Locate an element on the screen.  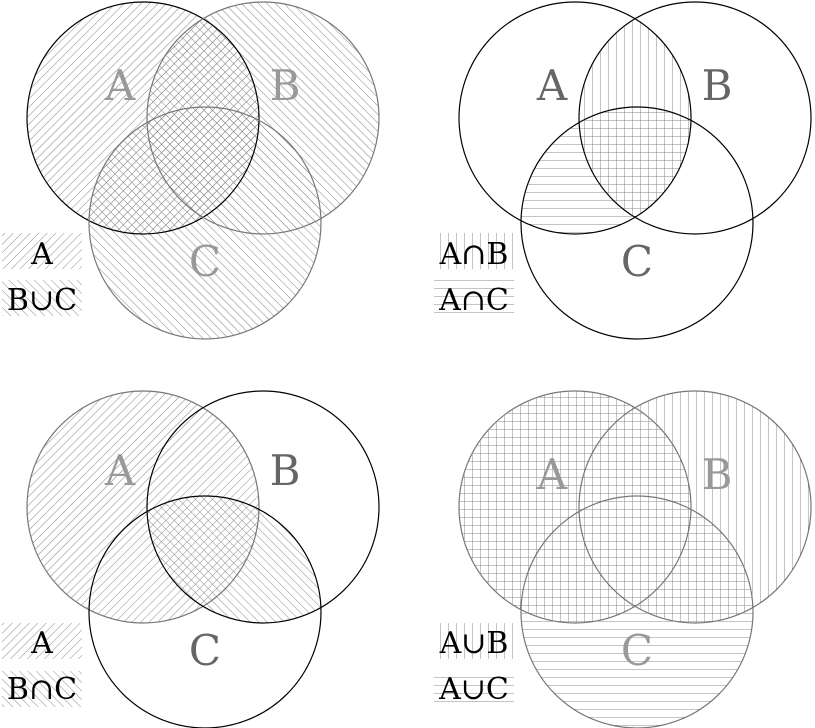
set-c-horiz is located at coordinates (637, 612).